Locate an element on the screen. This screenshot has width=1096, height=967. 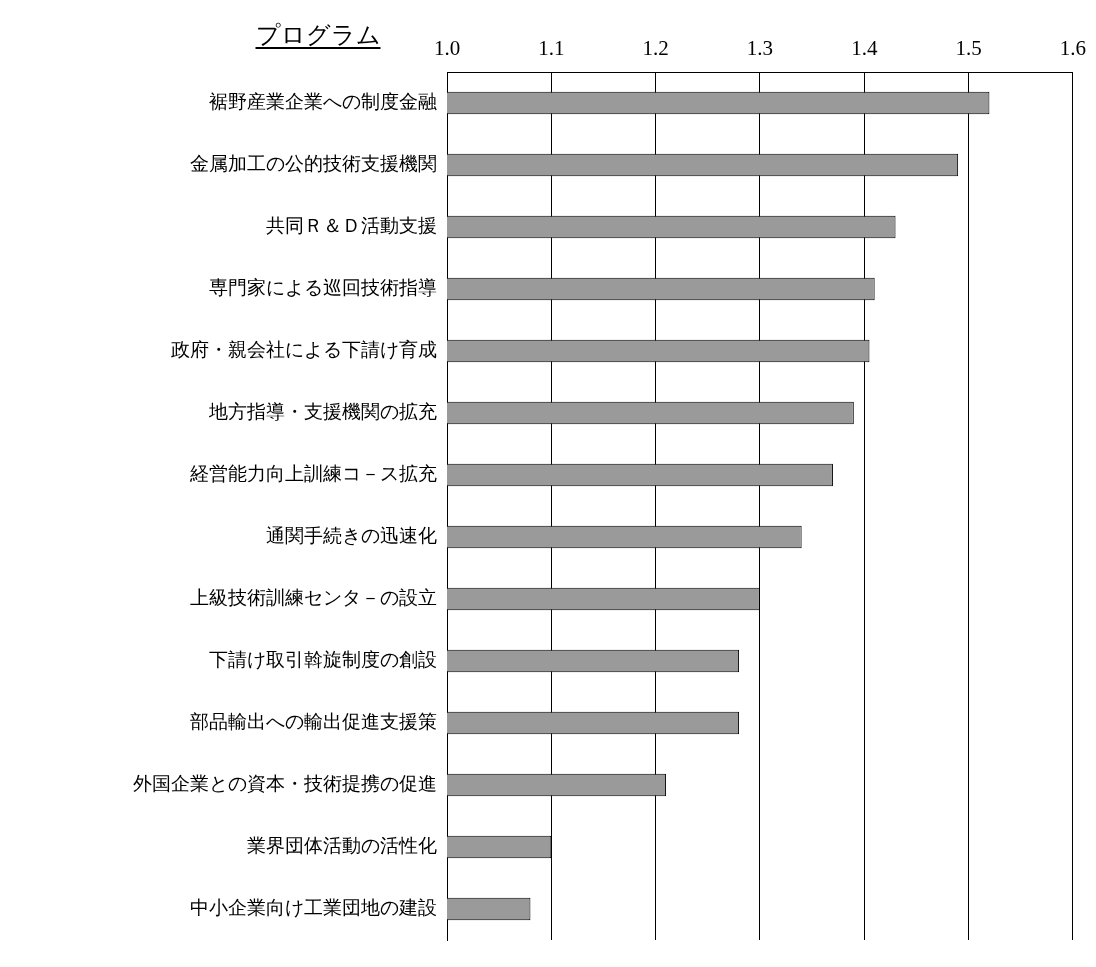
x-tick-label: 1.6 is located at coordinates (1072, 47).